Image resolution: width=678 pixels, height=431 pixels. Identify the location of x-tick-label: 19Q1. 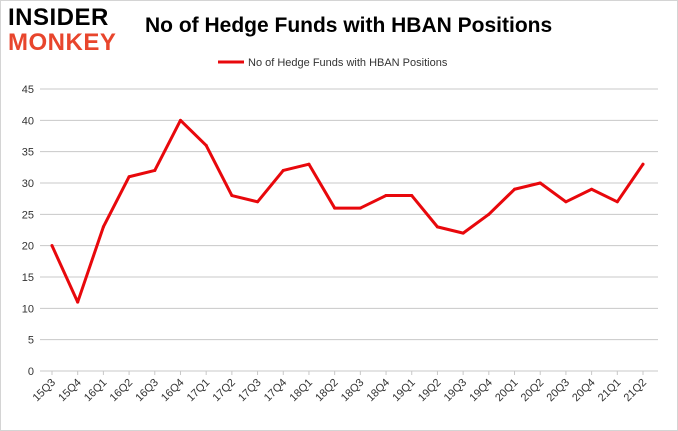
(404, 391).